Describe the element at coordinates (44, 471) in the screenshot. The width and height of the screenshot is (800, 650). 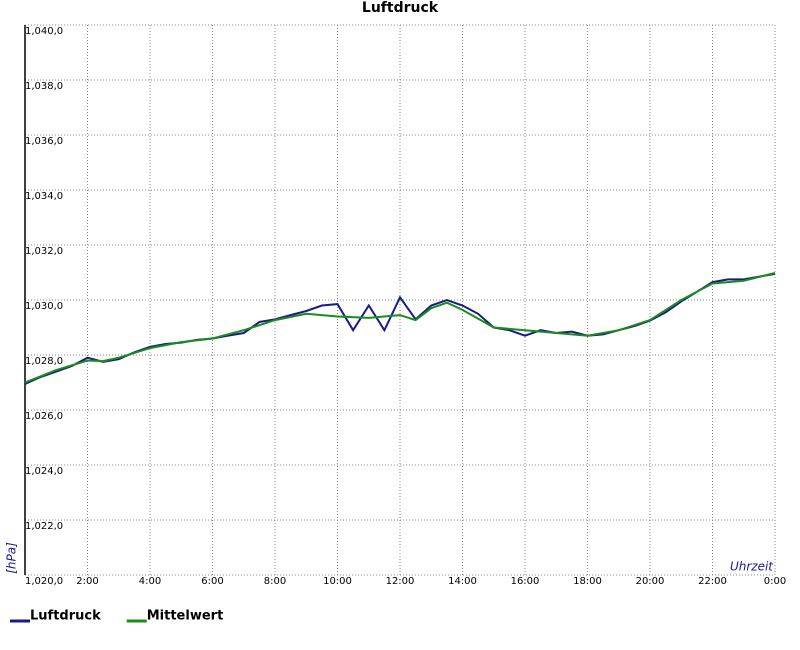
I see `y-tick-label: 1,024,0` at that location.